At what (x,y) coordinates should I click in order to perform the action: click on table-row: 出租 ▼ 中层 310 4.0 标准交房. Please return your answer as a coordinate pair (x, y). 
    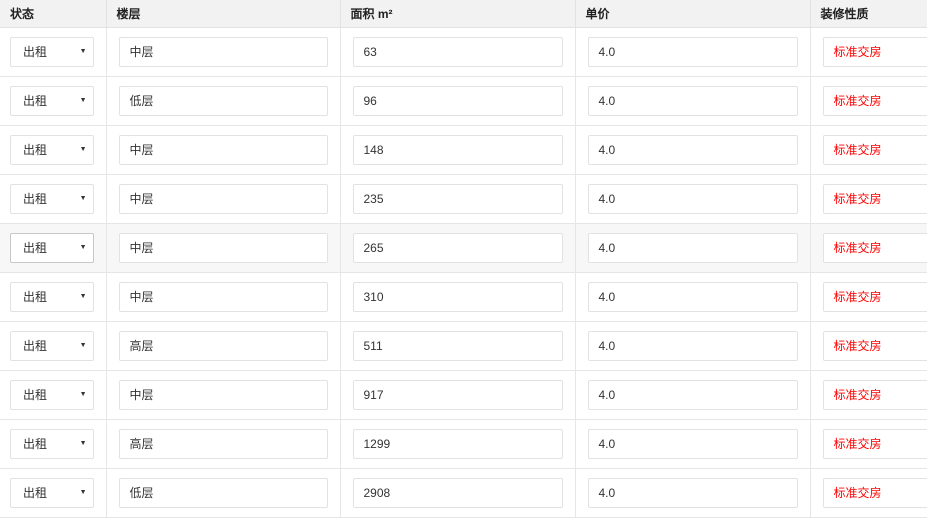
    Looking at the image, I should click on (463, 297).